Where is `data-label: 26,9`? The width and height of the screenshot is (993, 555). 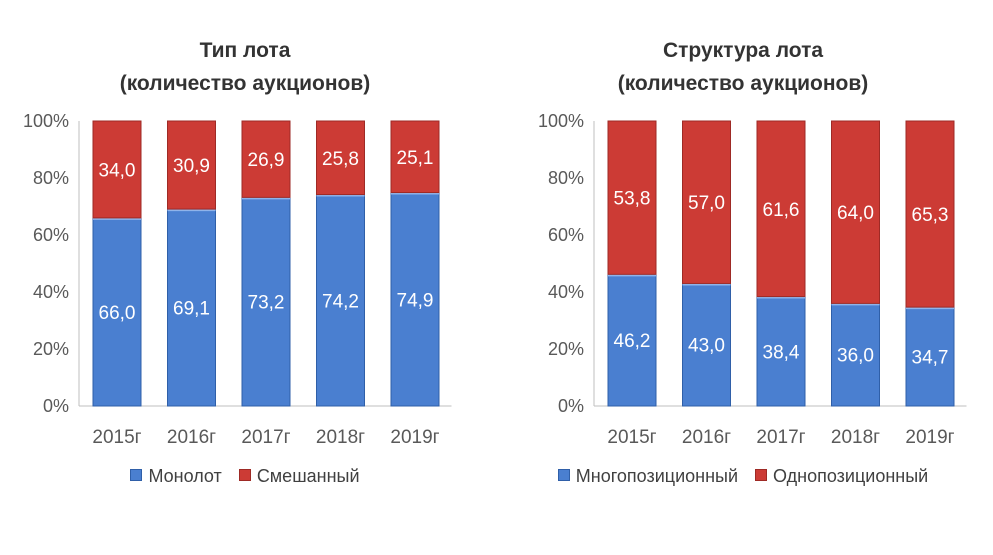
data-label: 26,9 is located at coordinates (266, 160).